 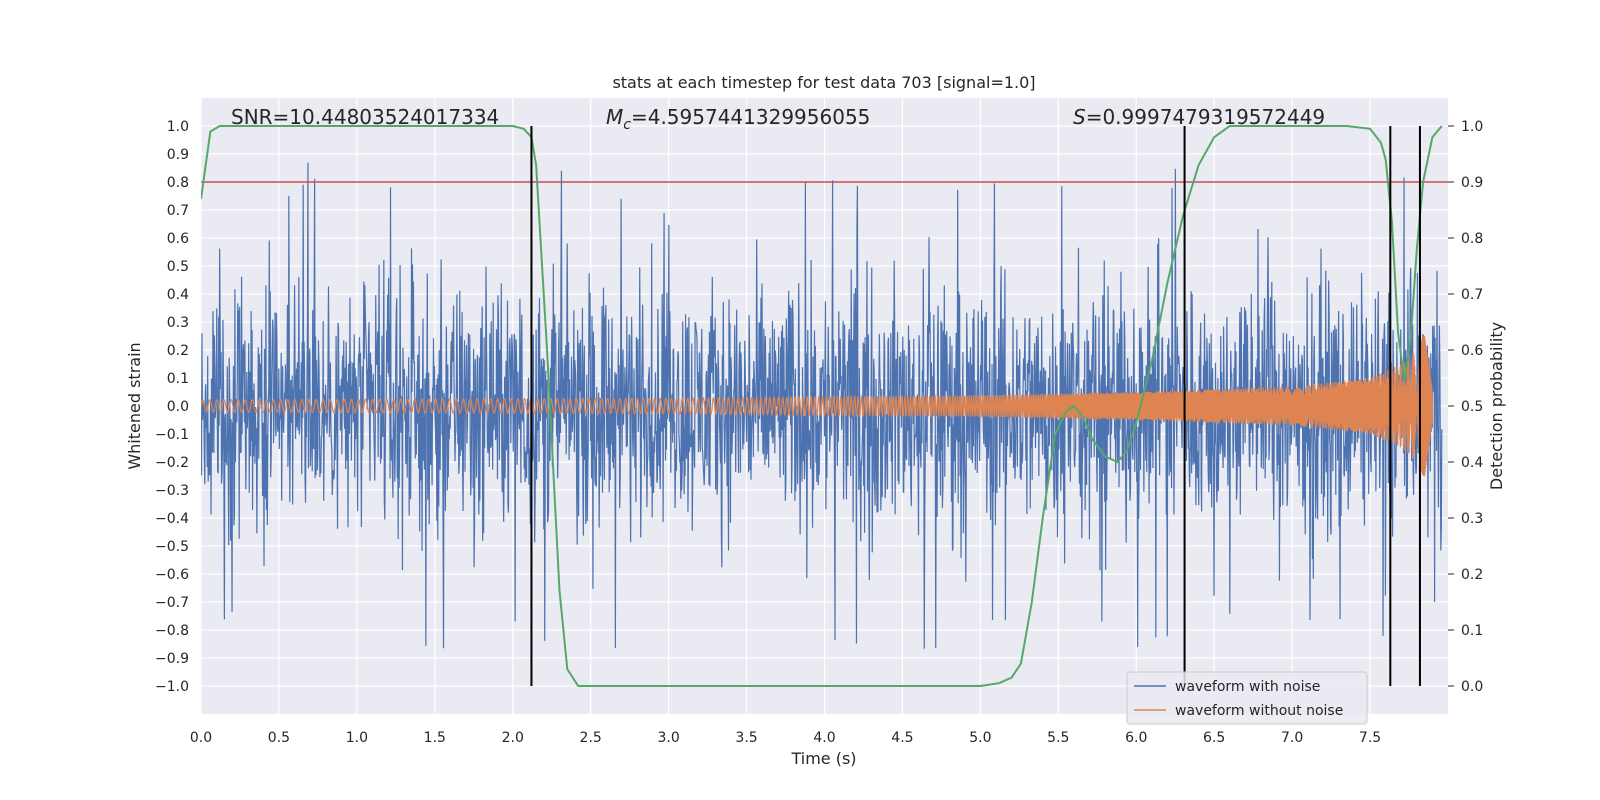 What do you see at coordinates (823, 758) in the screenshot?
I see `x-axis-label: Time (s)` at bounding box center [823, 758].